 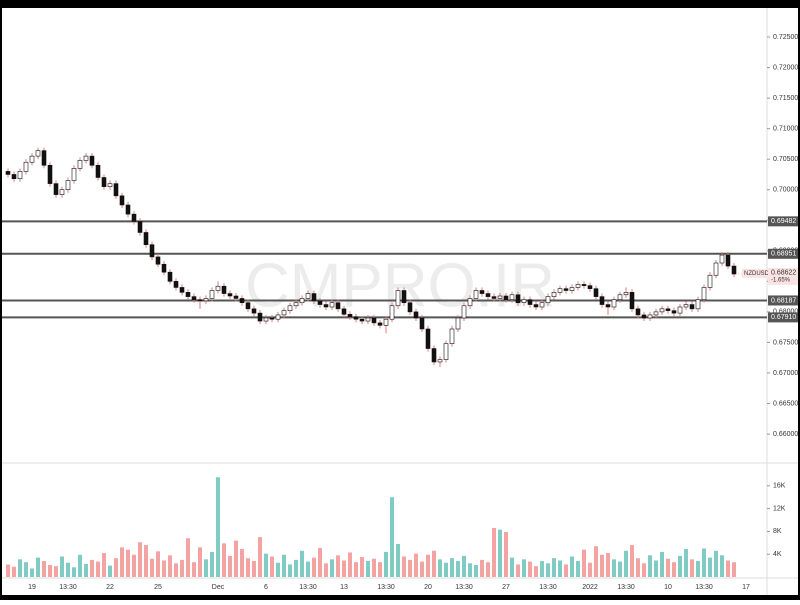 What do you see at coordinates (785, 312) in the screenshot?
I see `y-tick-label: 0.68000` at bounding box center [785, 312].